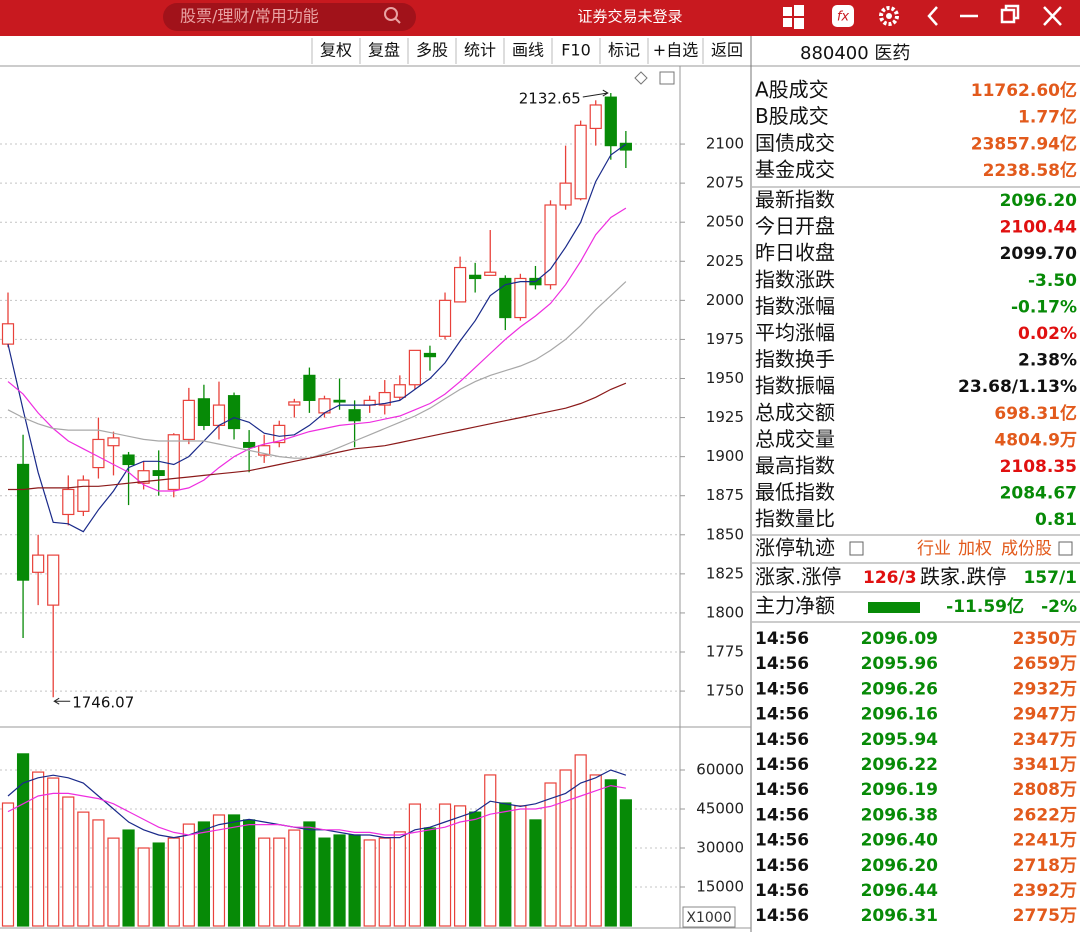 Image resolution: width=1080 pixels, height=932 pixels. What do you see at coordinates (795, 519) in the screenshot?
I see `field-label: 指数量比` at bounding box center [795, 519].